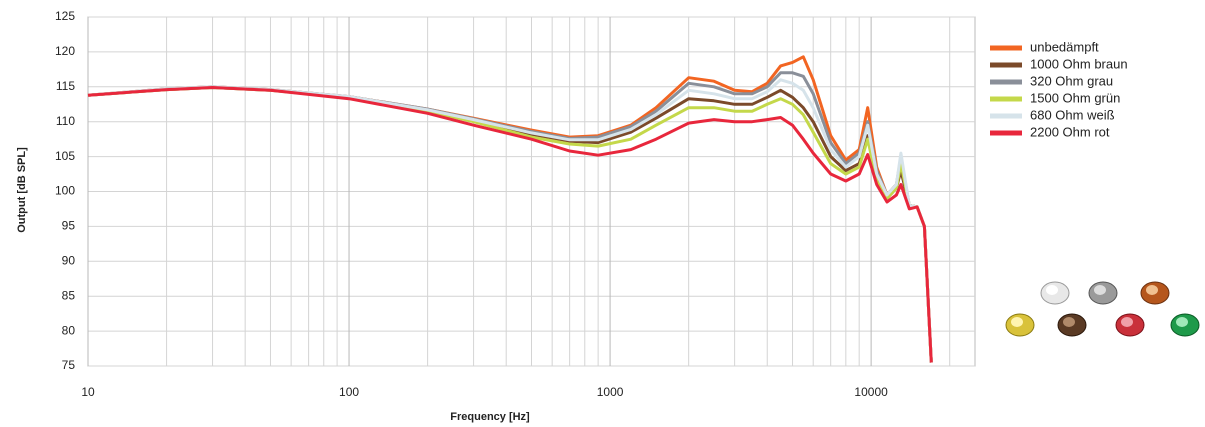 This screenshot has height=427, width=1205. I want to click on y-tick-label: 110, so click(65, 121).